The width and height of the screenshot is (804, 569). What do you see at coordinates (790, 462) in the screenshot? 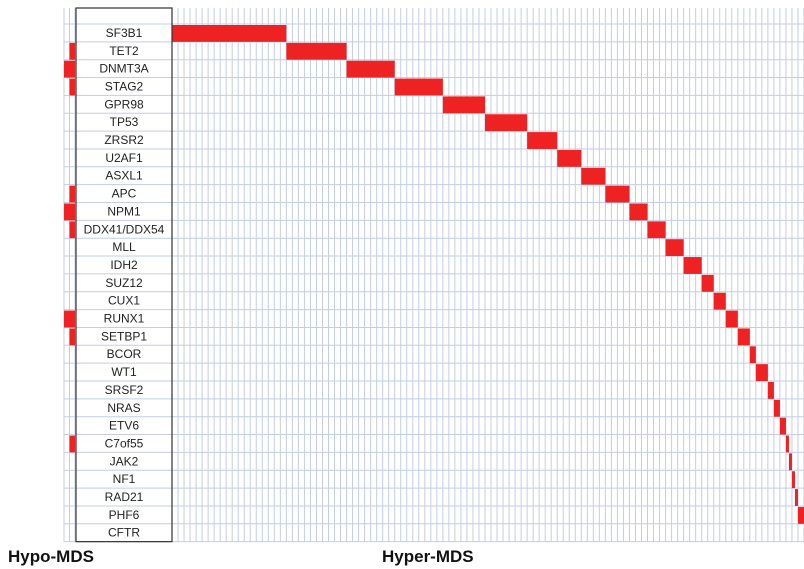
I see `hyper-mutation-jak2` at bounding box center [790, 462].